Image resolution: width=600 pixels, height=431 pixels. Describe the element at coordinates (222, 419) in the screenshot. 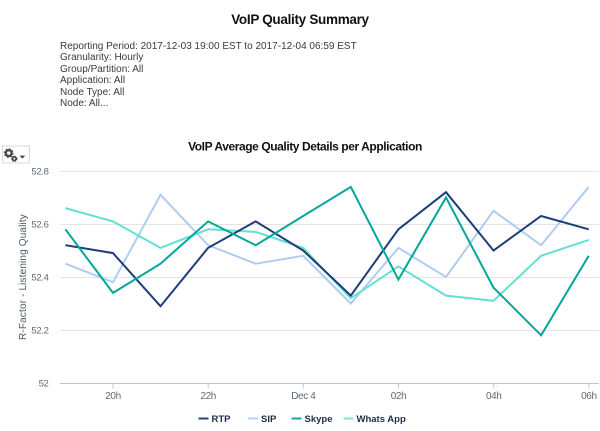

I see `svg-text: RTP` at that location.